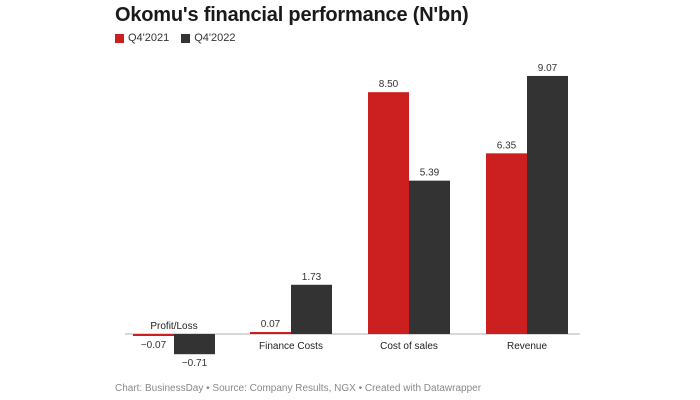 The width and height of the screenshot is (700, 400). Describe the element at coordinates (195, 363) in the screenshot. I see `value-label-profit-loss-q4-2022: −0.71` at that location.